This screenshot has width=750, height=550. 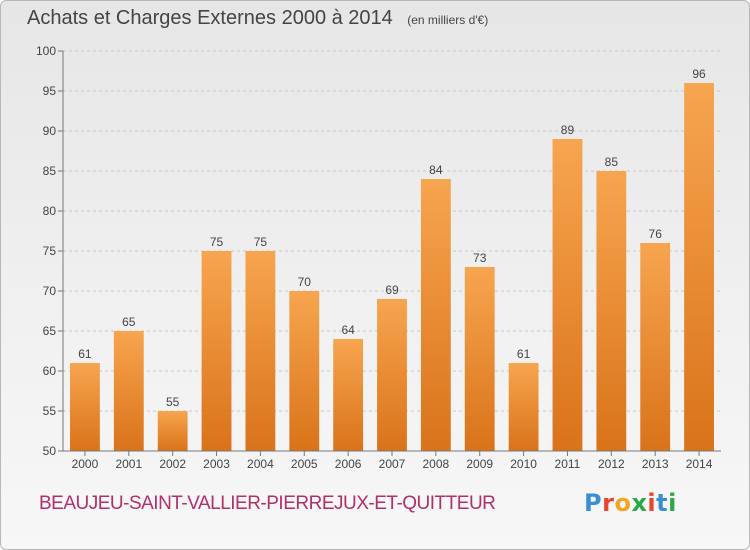 What do you see at coordinates (173, 402) in the screenshot?
I see `data-label-2002: 55` at bounding box center [173, 402].